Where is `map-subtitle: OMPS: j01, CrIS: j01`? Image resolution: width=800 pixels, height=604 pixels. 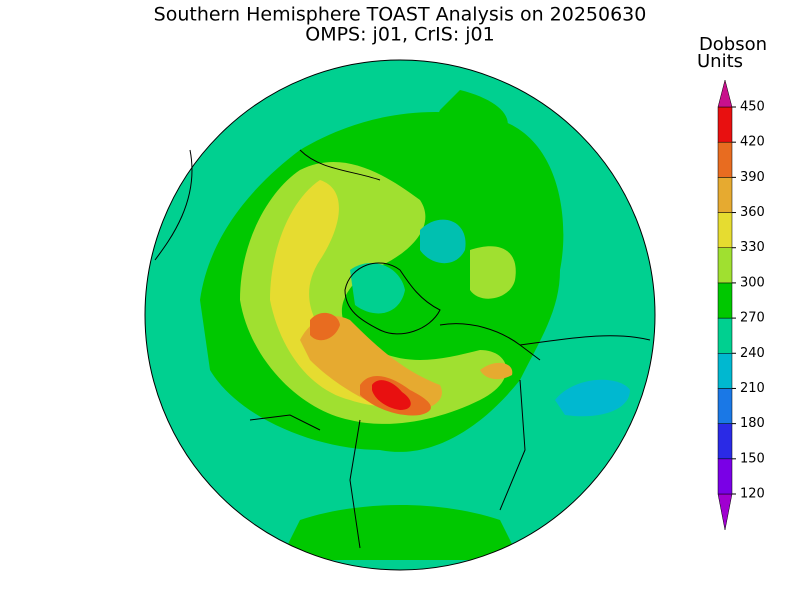 map-subtitle: OMPS: j01, CrIS: j01 is located at coordinates (399, 35).